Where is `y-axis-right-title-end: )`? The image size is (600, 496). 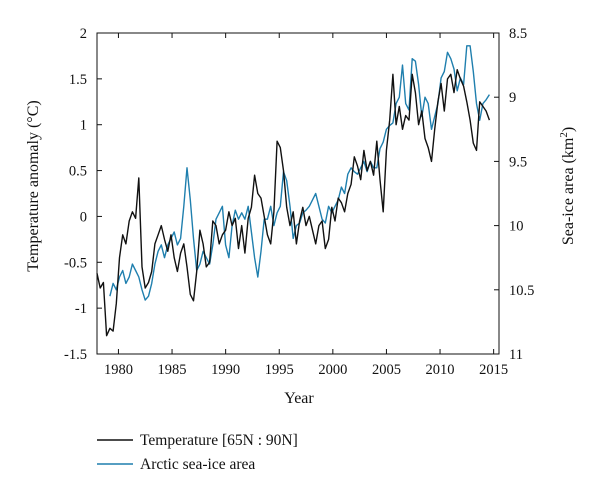
y-axis-right-title-end: ) is located at coordinates (568, 129).